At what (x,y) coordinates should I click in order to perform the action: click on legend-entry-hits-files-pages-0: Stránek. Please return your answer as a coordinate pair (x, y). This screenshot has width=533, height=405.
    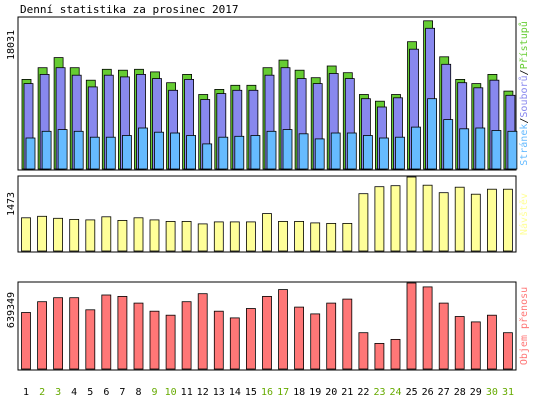
    Looking at the image, I should click on (524, 145).